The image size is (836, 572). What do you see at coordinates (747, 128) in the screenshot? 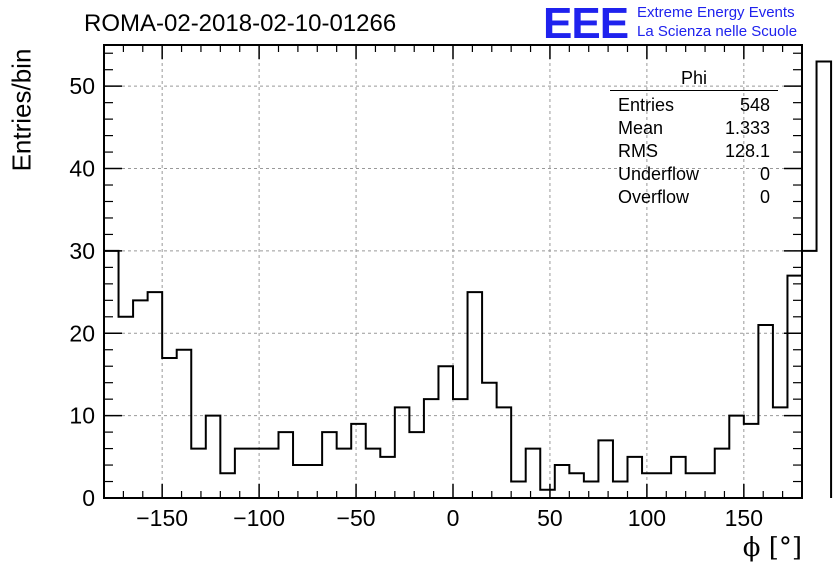
I see `stats-value: 1.333` at bounding box center [747, 128].